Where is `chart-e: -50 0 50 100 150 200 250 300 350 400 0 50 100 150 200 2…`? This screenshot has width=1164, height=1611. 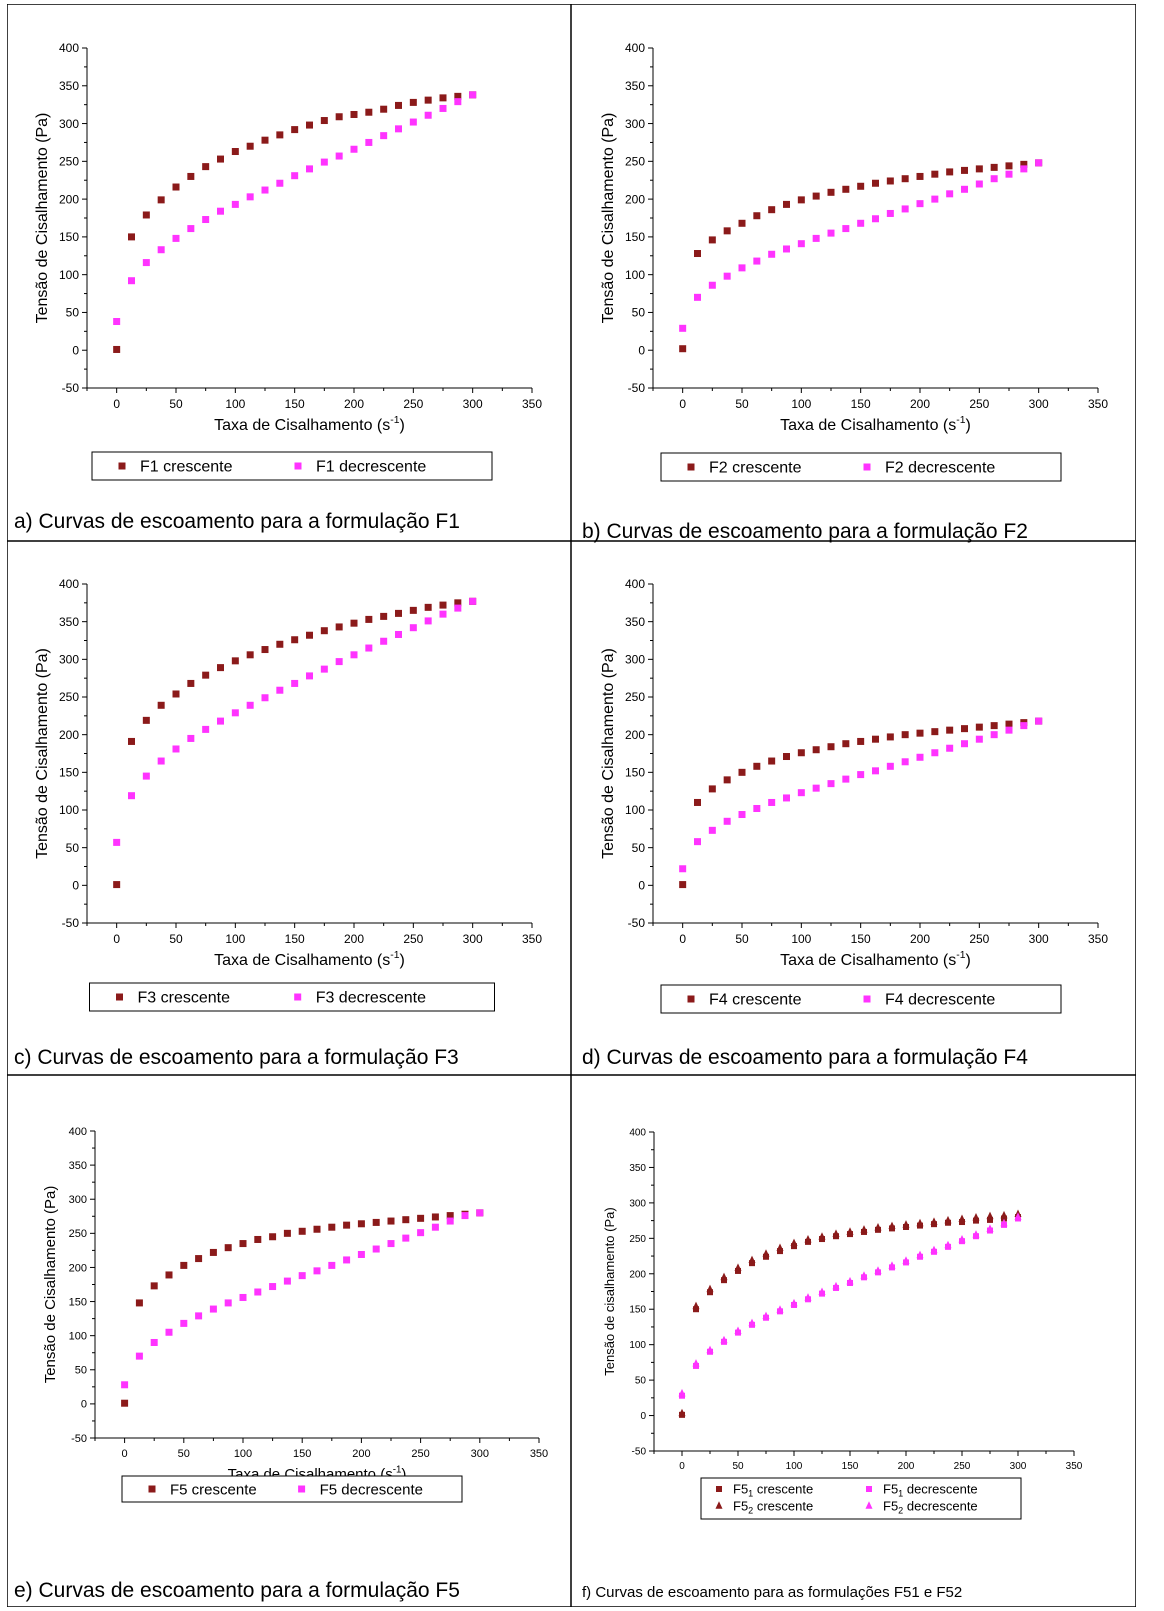 chart-e: -50 0 50 100 150 200 250 300 350 400 0 50 100 150 200 2… is located at coordinates (295, 1314).